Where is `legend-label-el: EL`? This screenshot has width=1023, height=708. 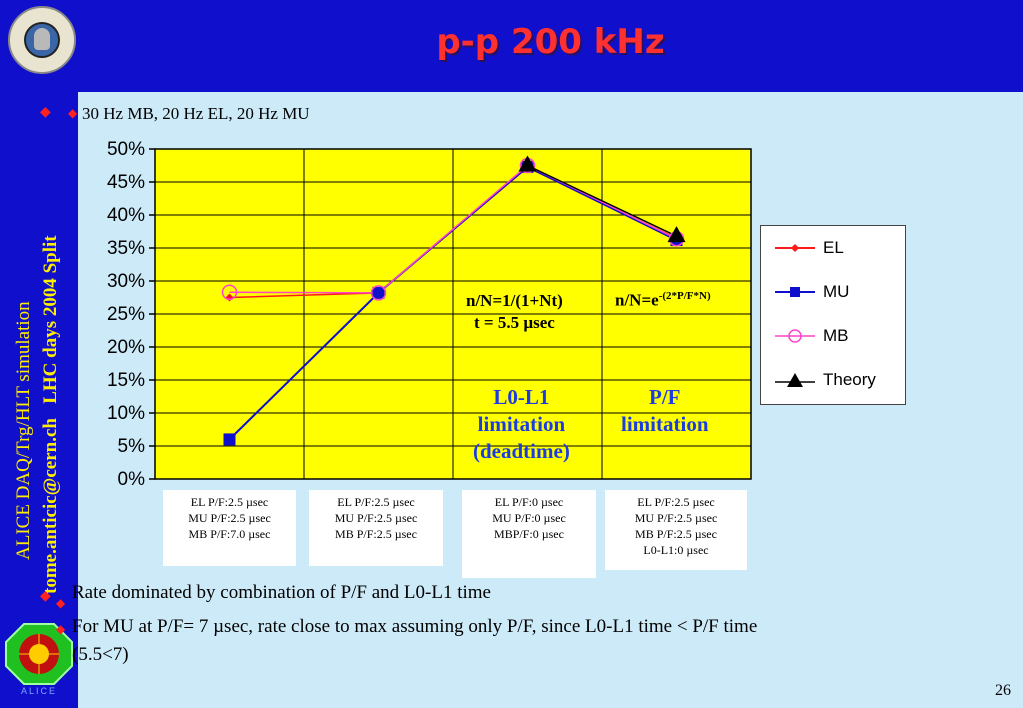 legend-label-el: EL is located at coordinates (833, 247).